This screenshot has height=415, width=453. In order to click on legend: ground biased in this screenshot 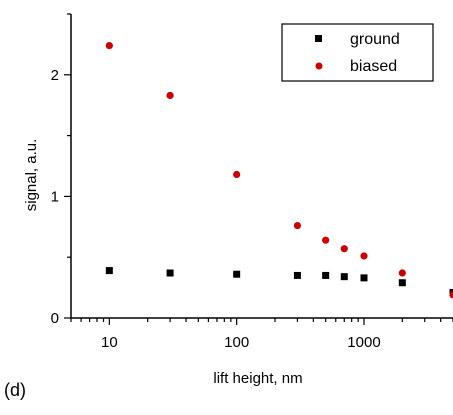, I will do `click(357, 52)`.